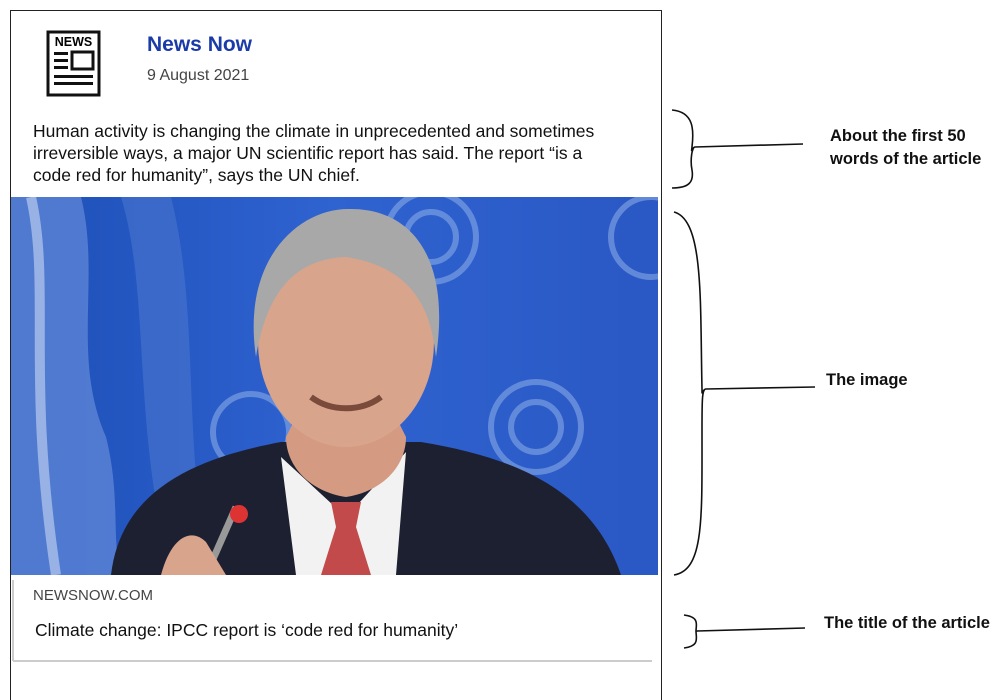  What do you see at coordinates (743, 379) in the screenshot?
I see `annotation-braces` at bounding box center [743, 379].